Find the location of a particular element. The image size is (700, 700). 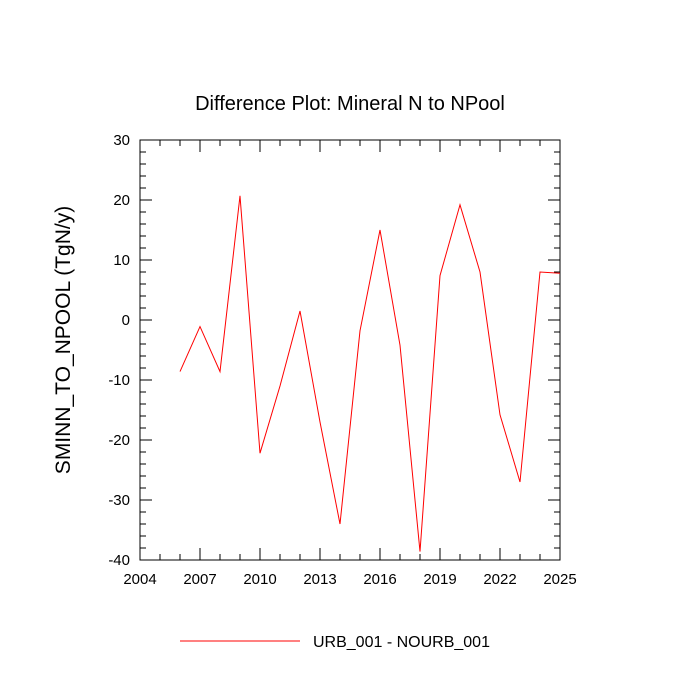

legend-label: URB_001 - NOURB_001 is located at coordinates (401, 642).